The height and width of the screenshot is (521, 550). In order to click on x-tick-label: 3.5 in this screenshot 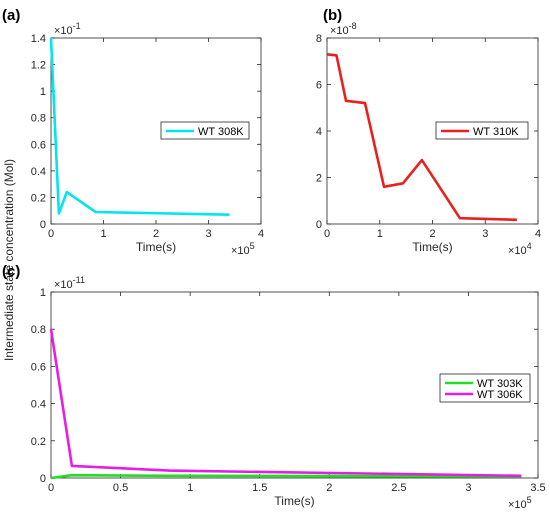, I will do `click(537, 488)`.